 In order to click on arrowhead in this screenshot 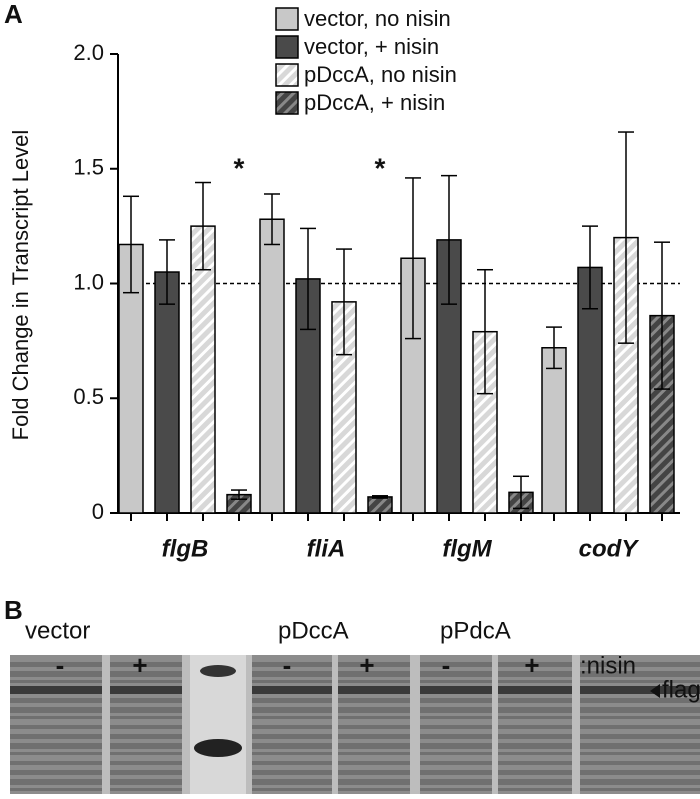, I will do `click(655, 691)`.